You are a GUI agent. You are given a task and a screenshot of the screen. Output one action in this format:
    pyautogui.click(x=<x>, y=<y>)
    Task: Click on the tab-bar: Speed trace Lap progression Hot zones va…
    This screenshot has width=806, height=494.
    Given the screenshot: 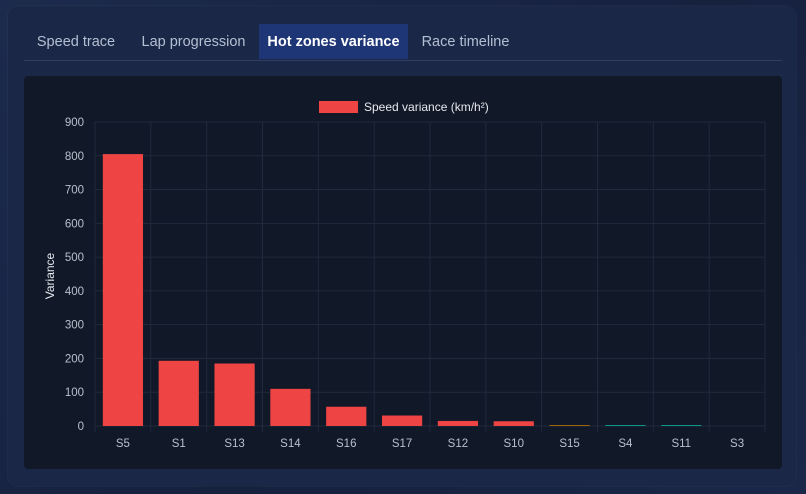 What is the action you would take?
    pyautogui.click(x=403, y=42)
    